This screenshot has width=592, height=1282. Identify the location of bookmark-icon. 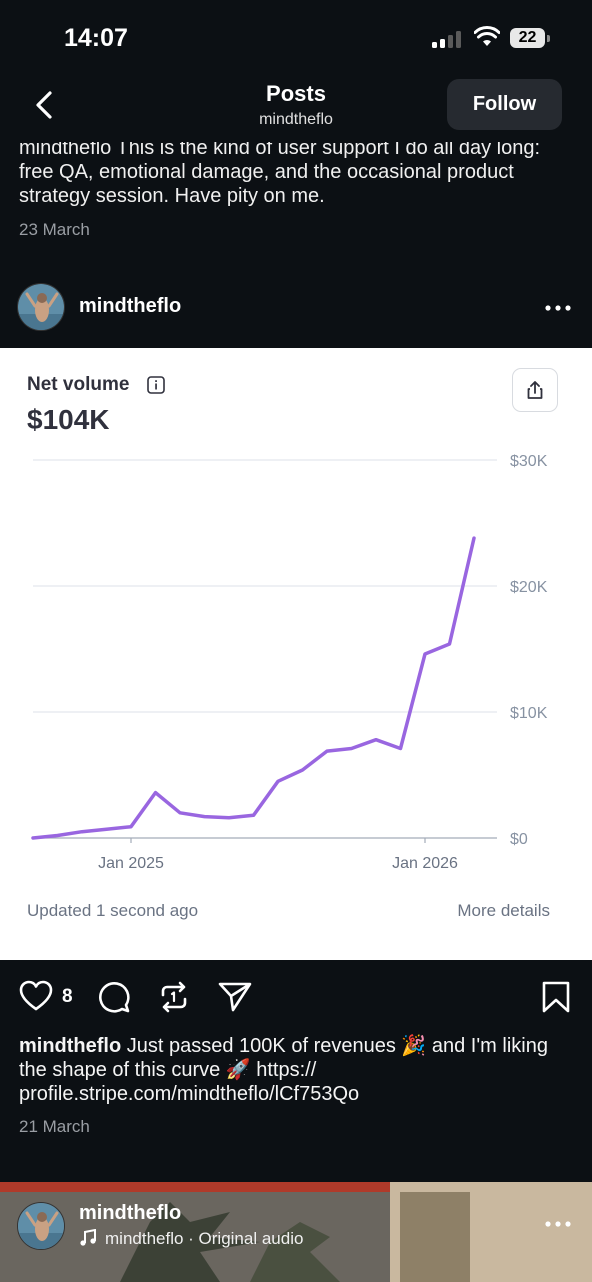
(556, 997).